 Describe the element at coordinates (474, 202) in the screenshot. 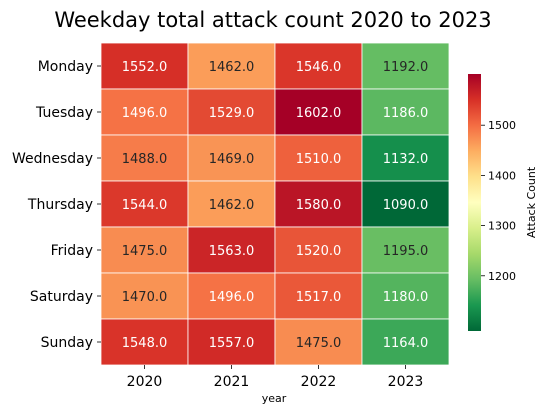

I see `colorbar-gradient` at that location.